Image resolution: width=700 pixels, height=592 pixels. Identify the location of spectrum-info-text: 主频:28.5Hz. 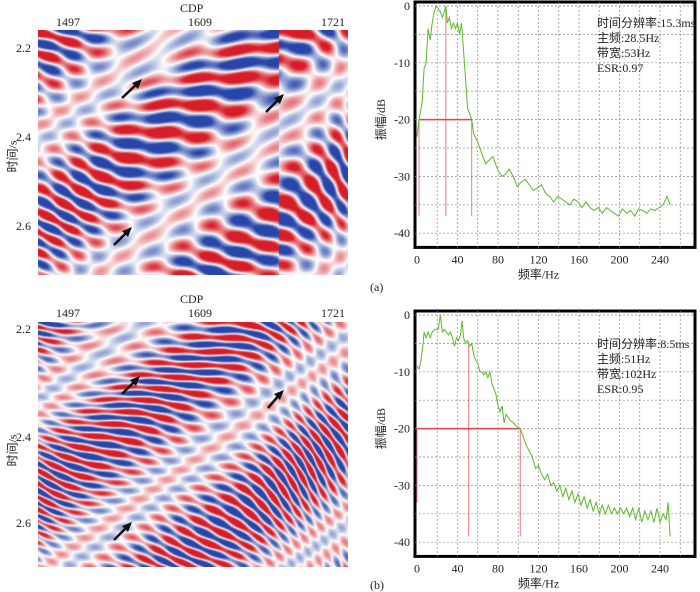
(628, 38).